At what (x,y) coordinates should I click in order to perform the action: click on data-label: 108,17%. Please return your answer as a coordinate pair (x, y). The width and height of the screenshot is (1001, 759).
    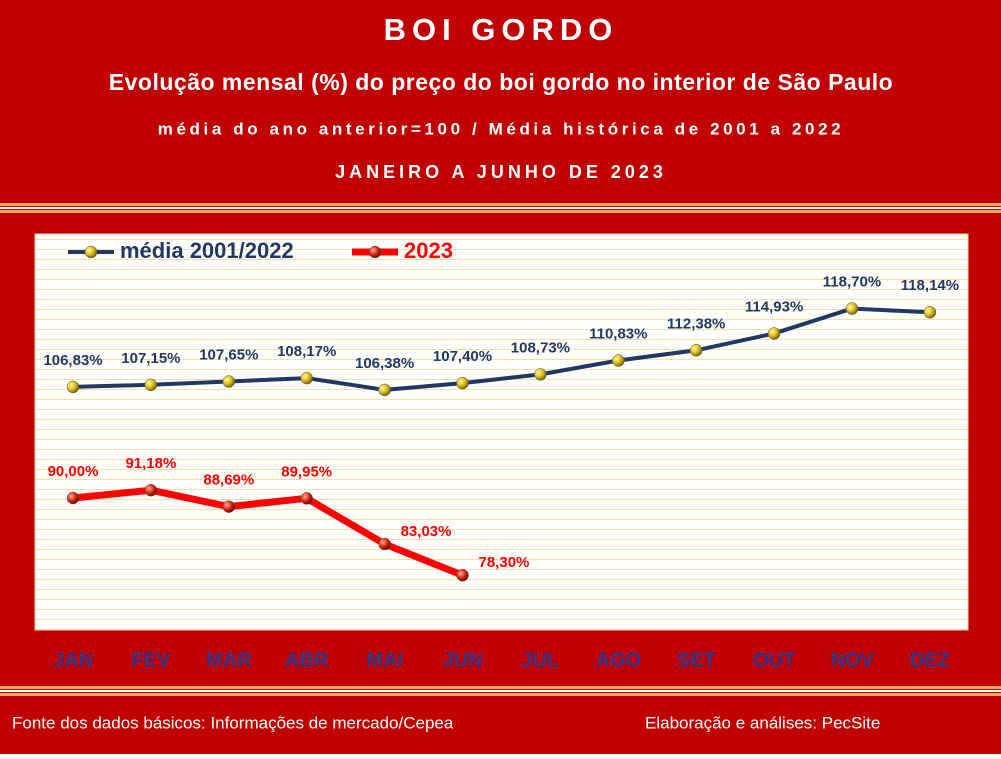
    Looking at the image, I should click on (306, 351).